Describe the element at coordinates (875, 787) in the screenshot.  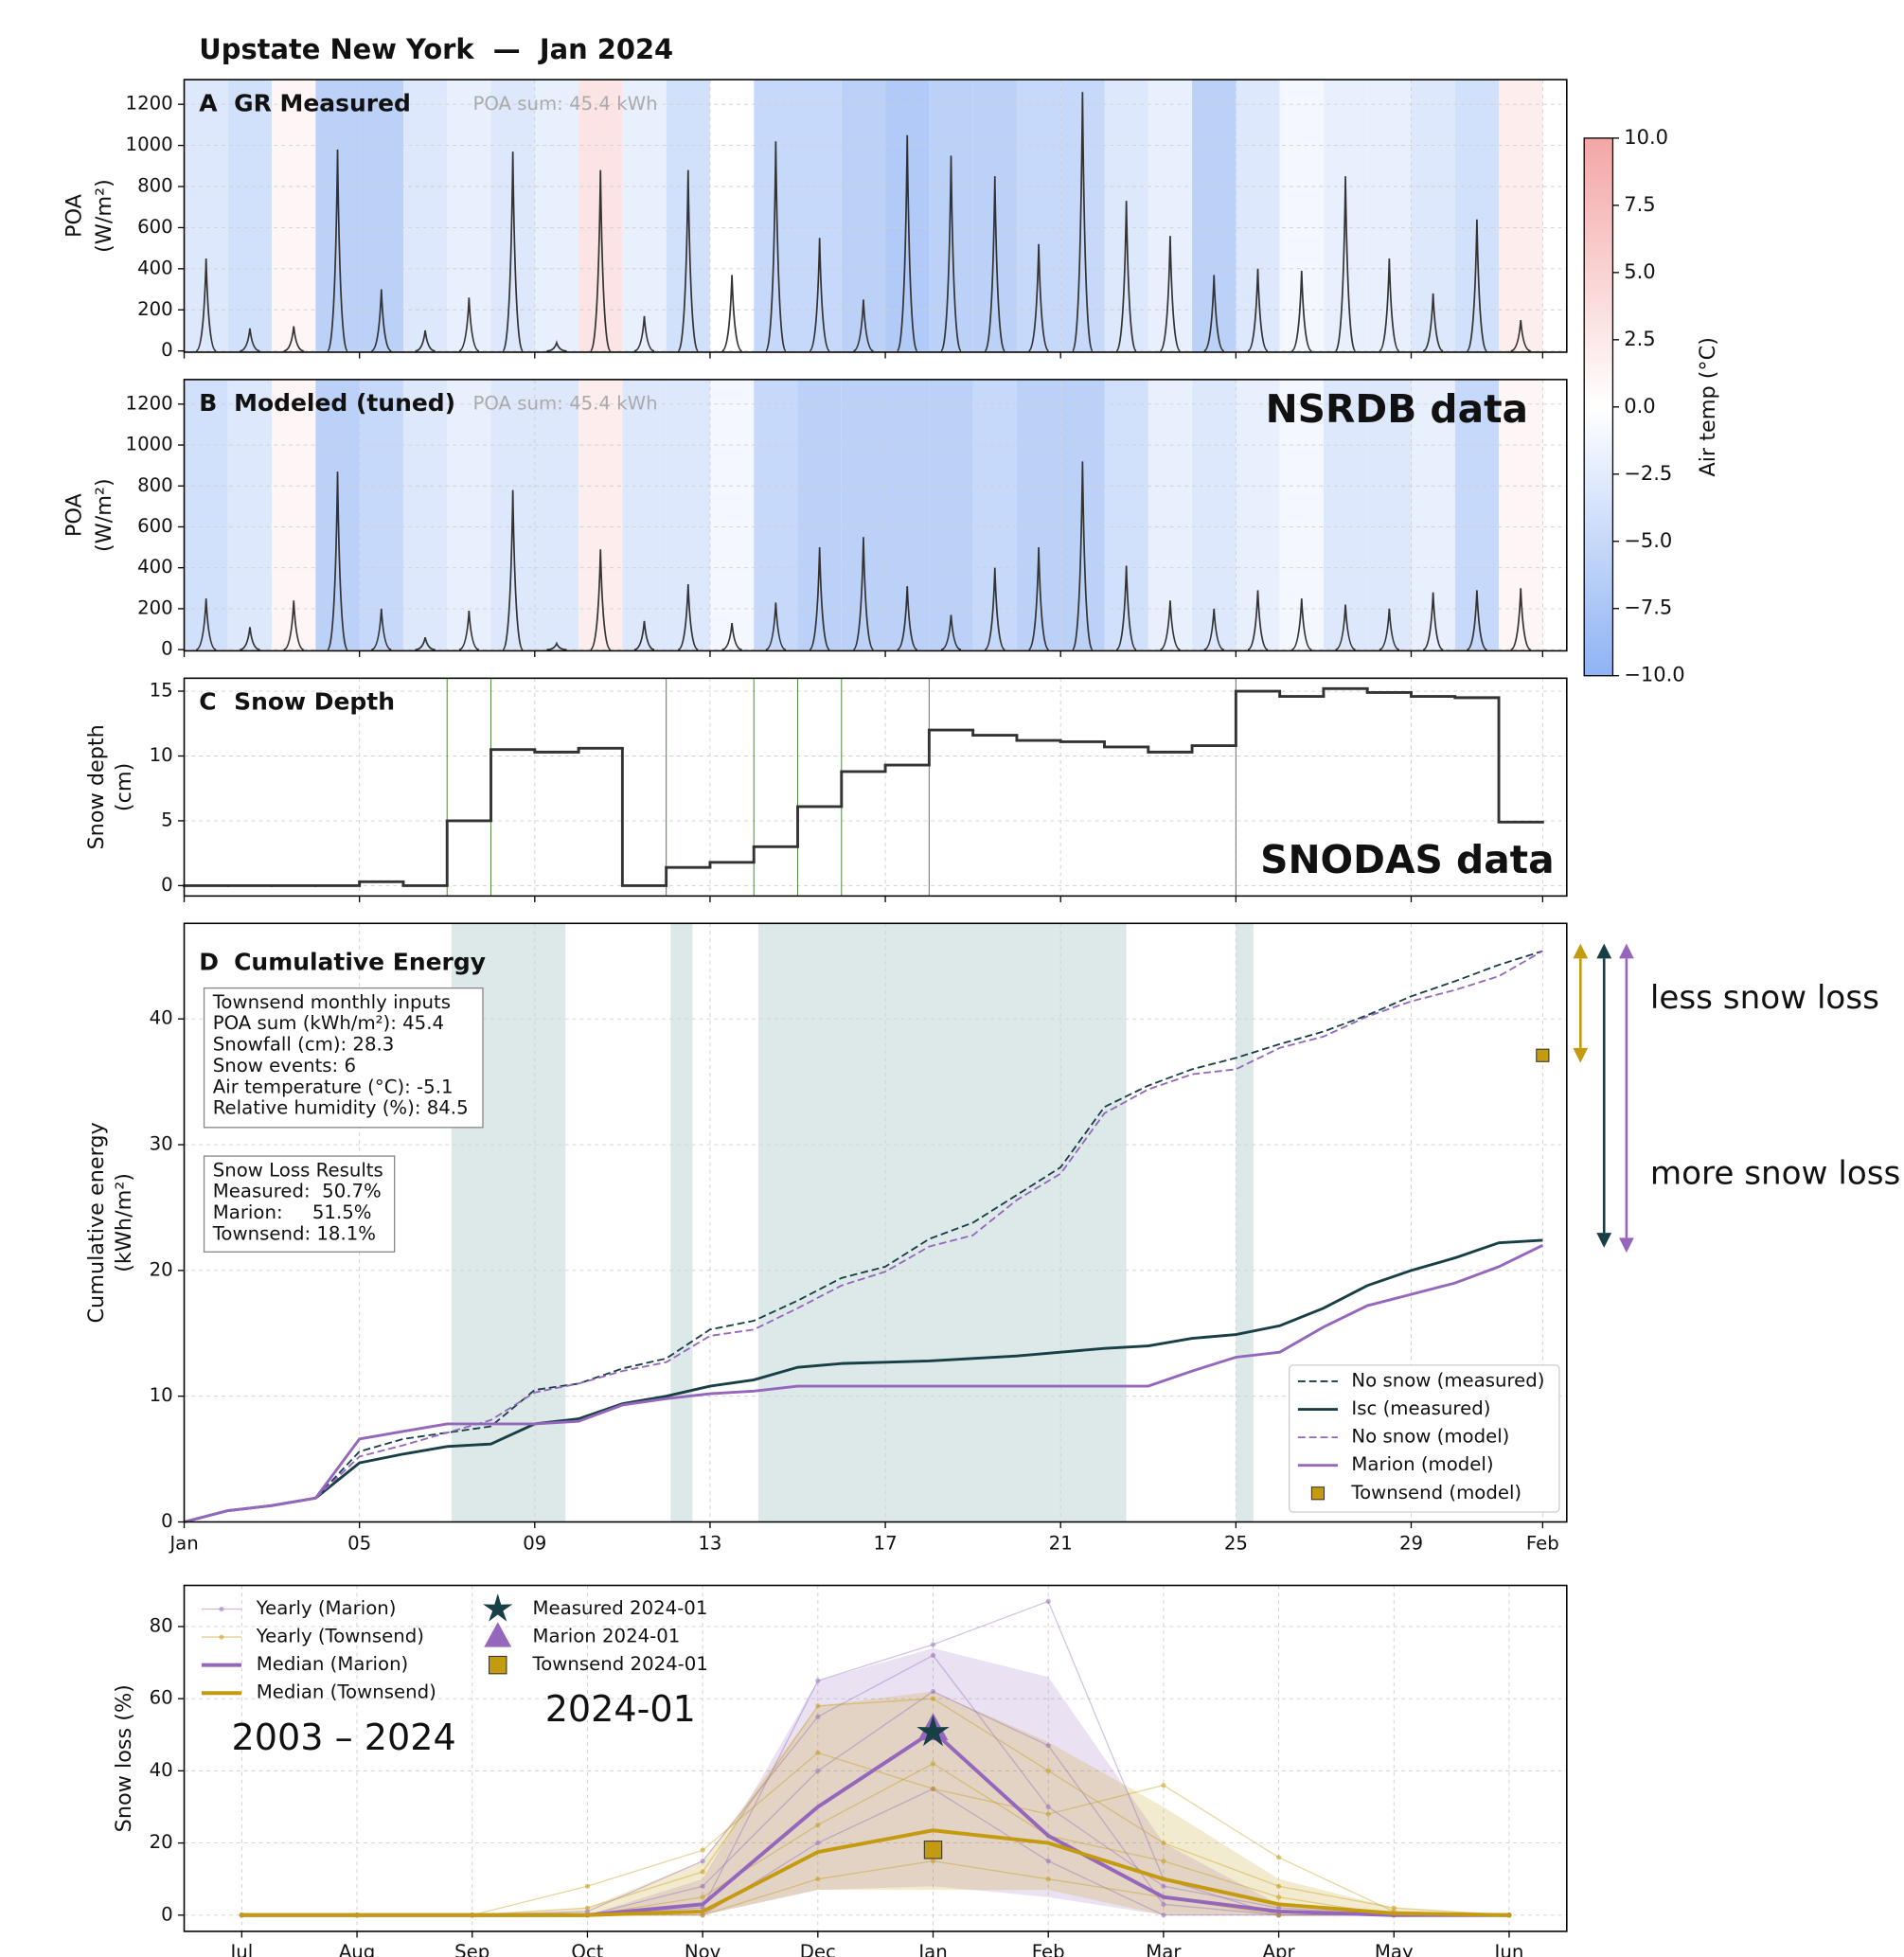
I see `plot-area` at that location.